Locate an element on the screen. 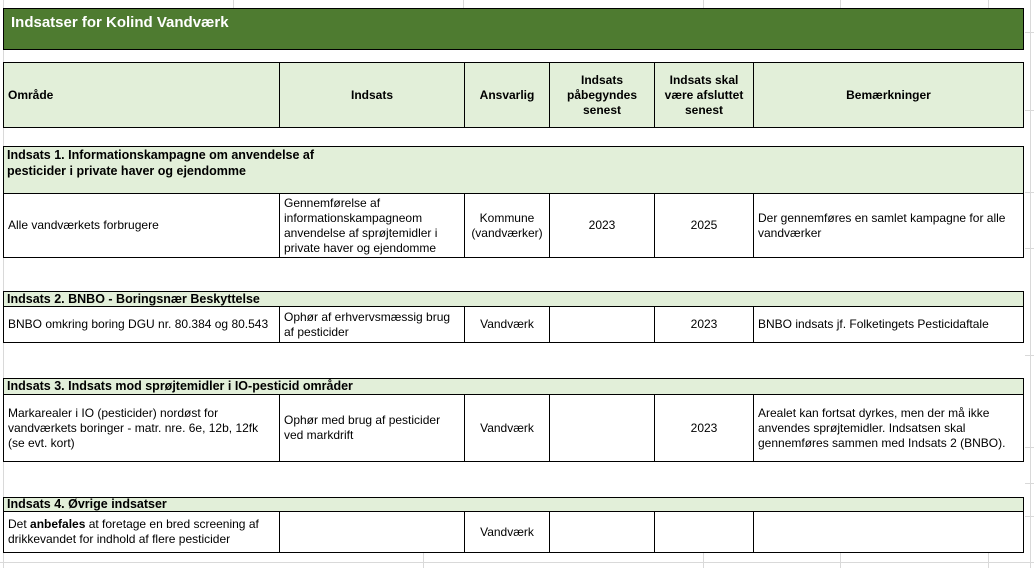 The width and height of the screenshot is (1034, 568). title-bar: Indsatser for Kolind Vandværk is located at coordinates (513, 29).